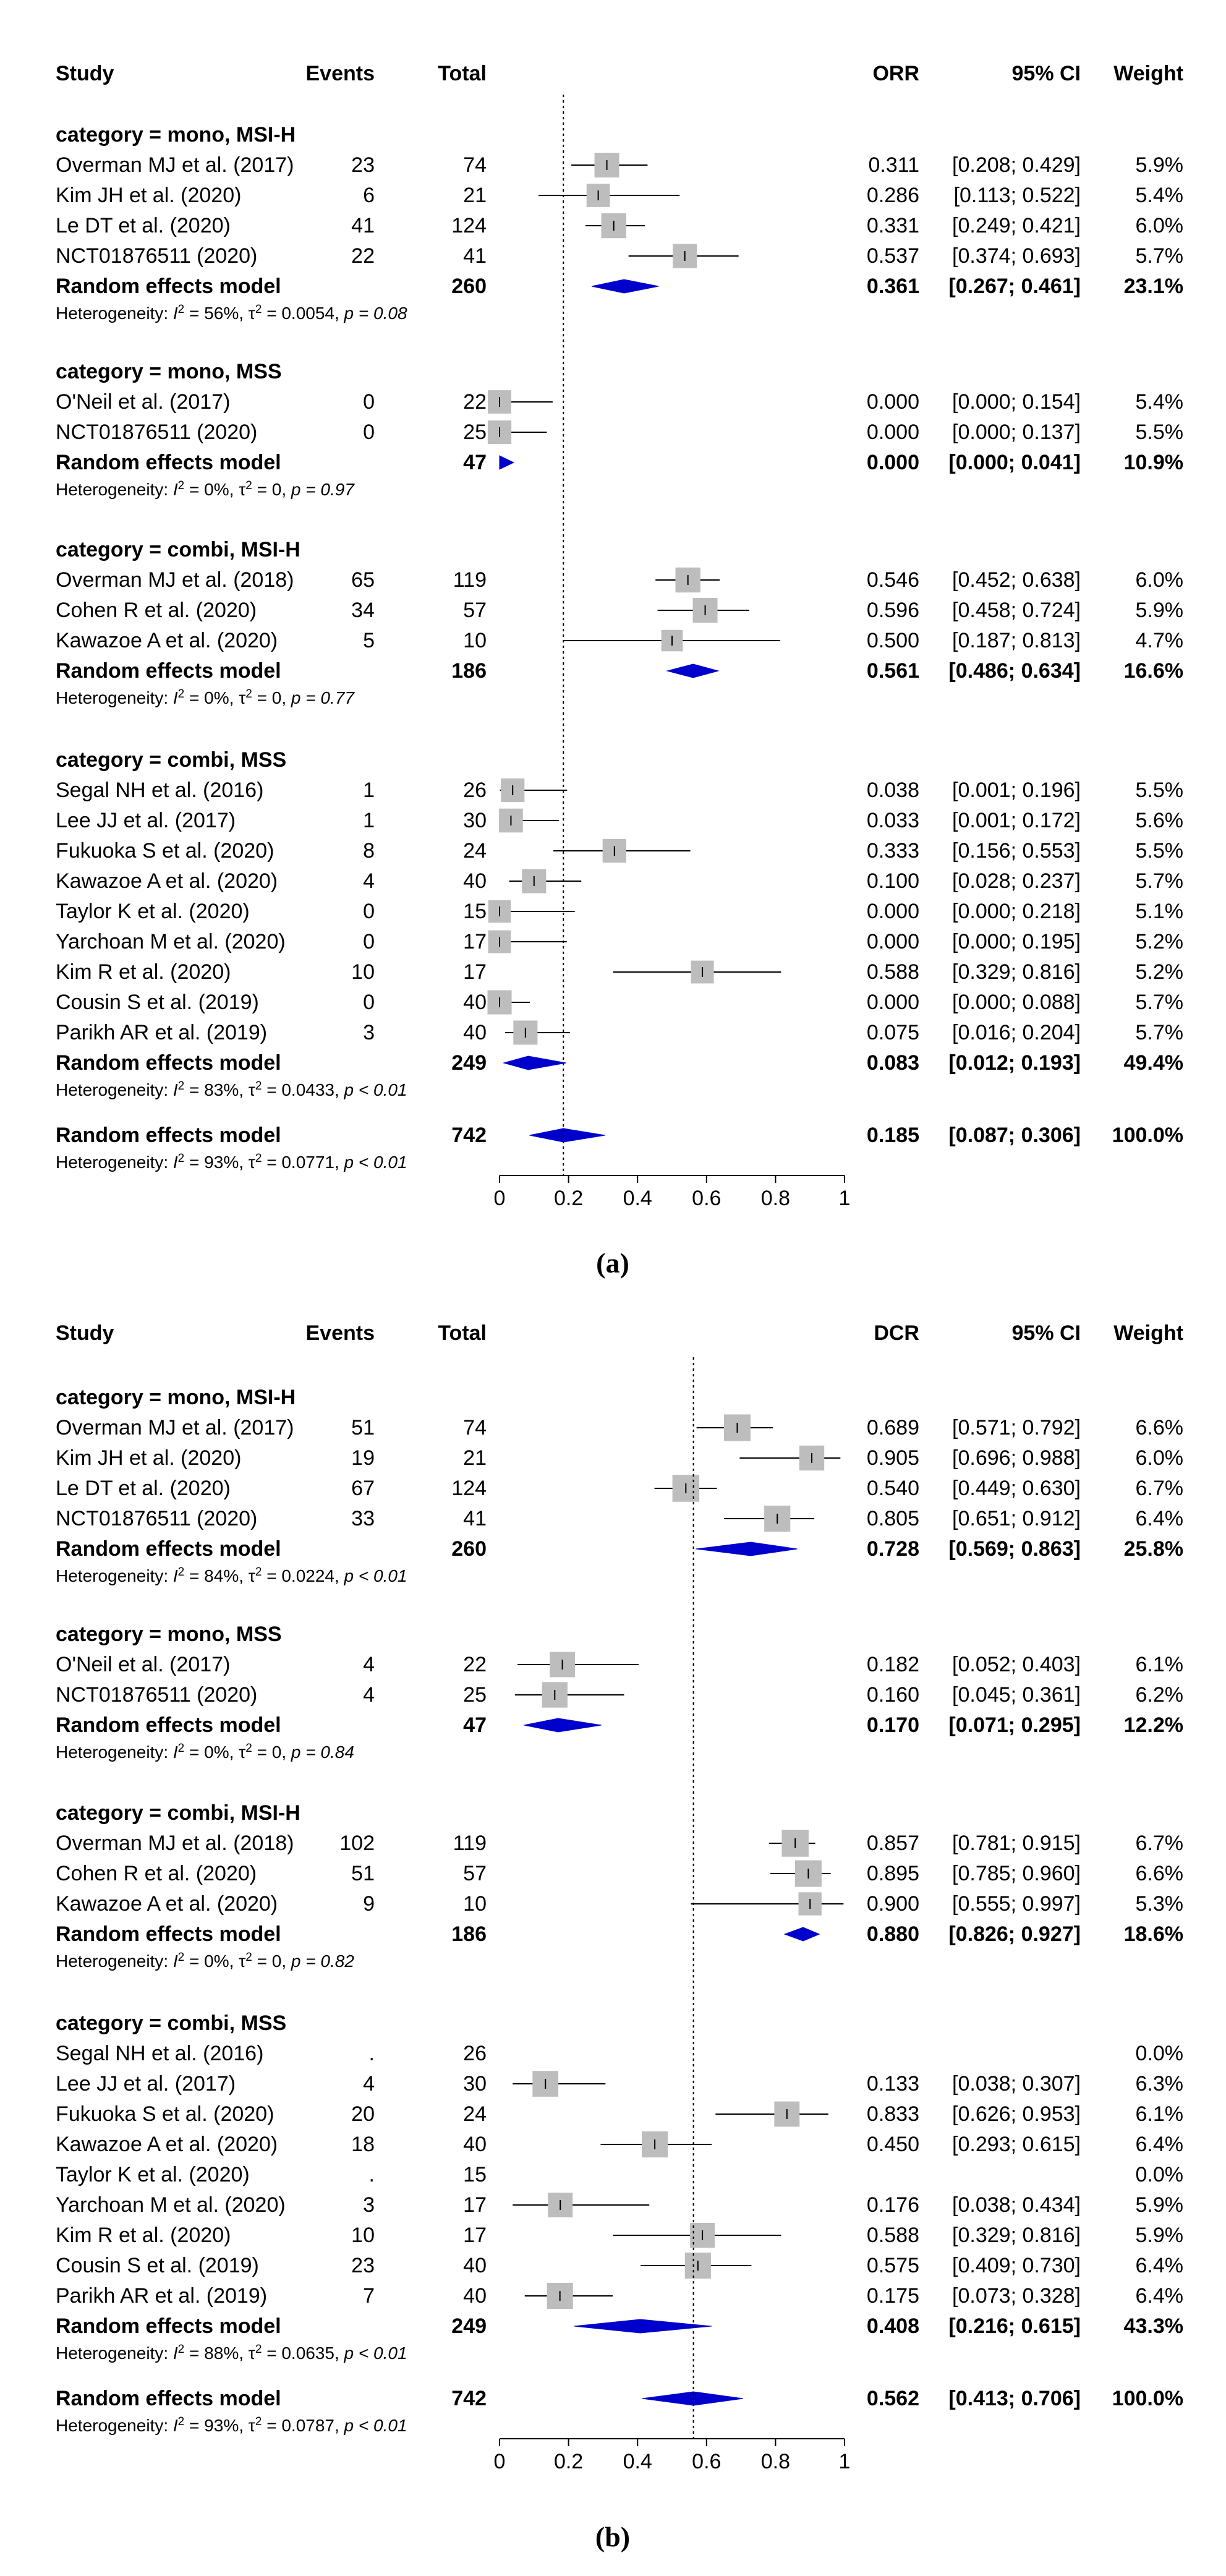 This screenshot has height=2576, width=1226. Describe the element at coordinates (1160, 1518) in the screenshot. I see `study-weight: 6.4%` at that location.